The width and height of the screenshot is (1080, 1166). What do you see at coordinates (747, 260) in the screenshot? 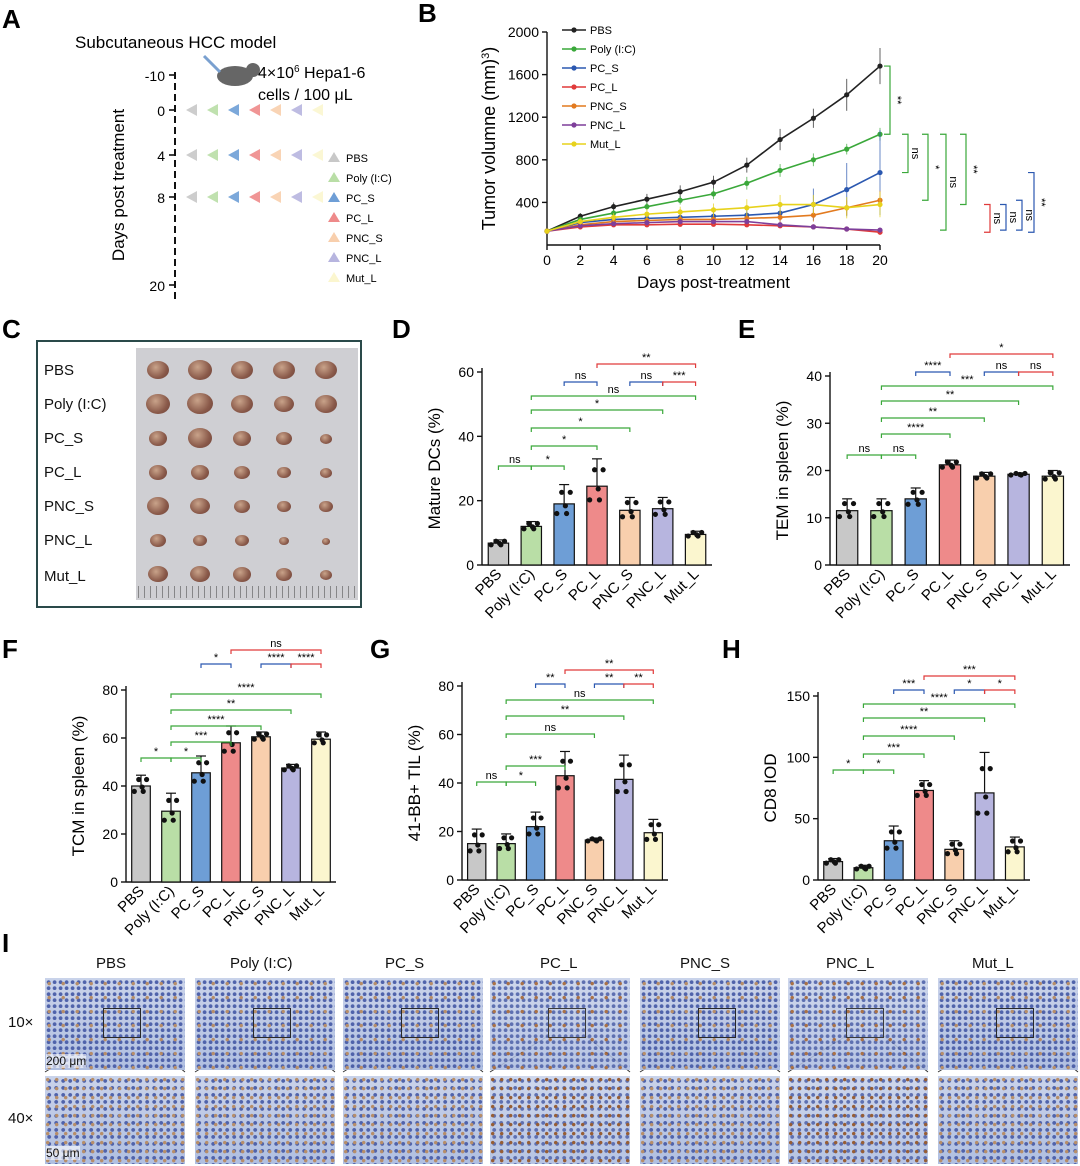
I see `x-tick-label: 12` at bounding box center [747, 260].